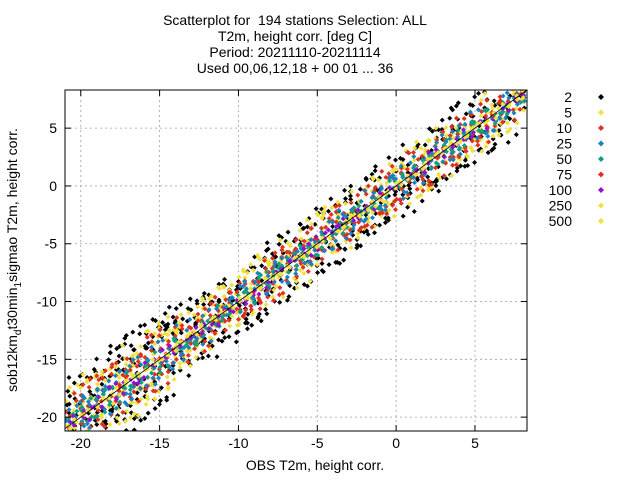  What do you see at coordinates (18, 333) in the screenshot?
I see `y-label-part-2: d` at bounding box center [18, 333].